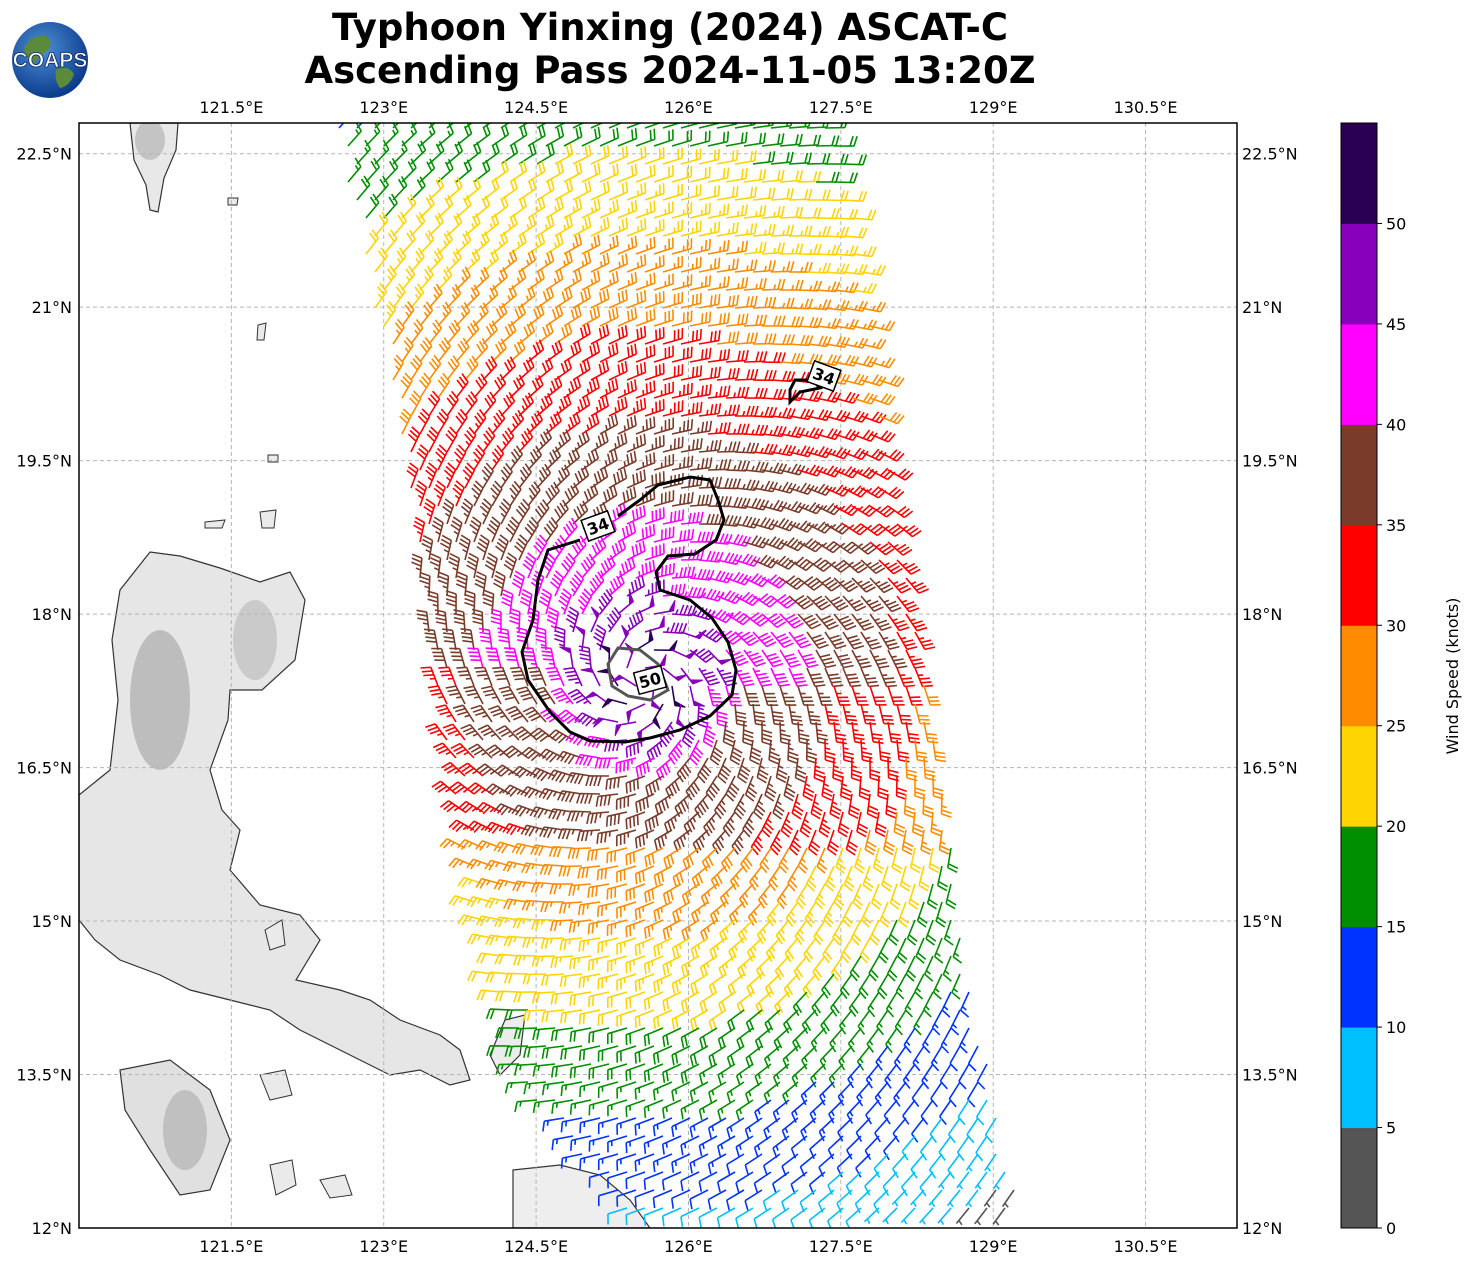  What do you see at coordinates (598, 526) in the screenshot?
I see `contour-label-34-main: 34` at bounding box center [598, 526].